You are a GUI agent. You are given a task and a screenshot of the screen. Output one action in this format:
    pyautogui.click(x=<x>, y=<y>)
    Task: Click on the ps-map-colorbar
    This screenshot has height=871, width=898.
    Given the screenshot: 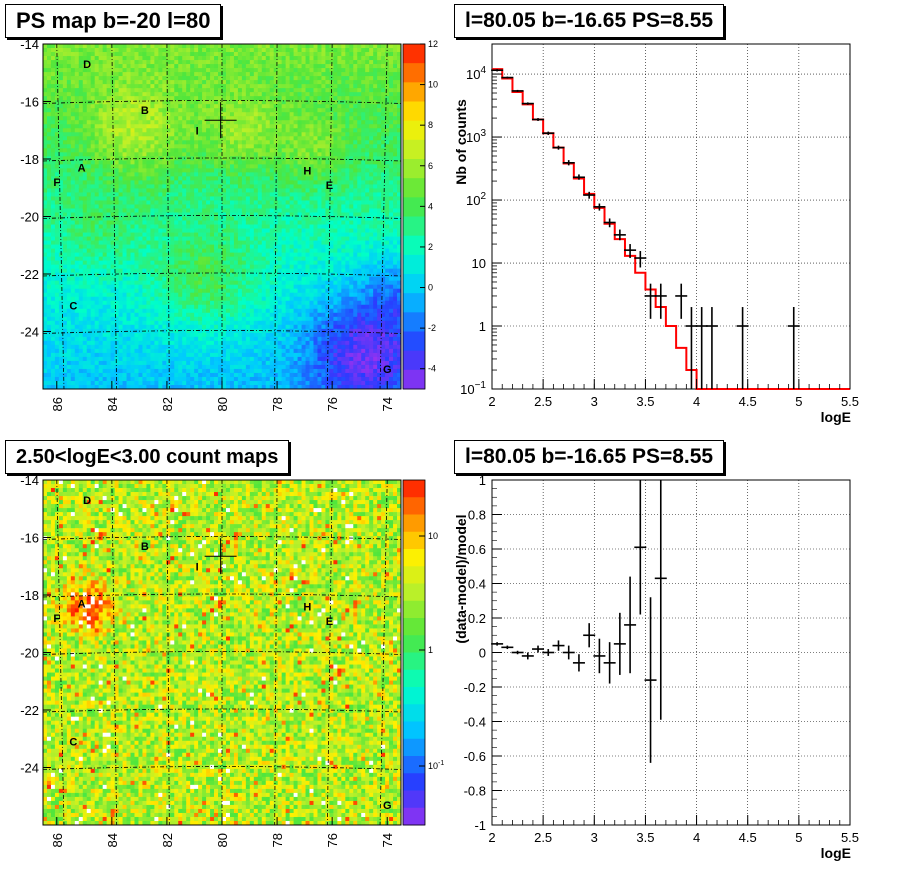 What is the action you would take?
    pyautogui.click(x=414, y=216)
    